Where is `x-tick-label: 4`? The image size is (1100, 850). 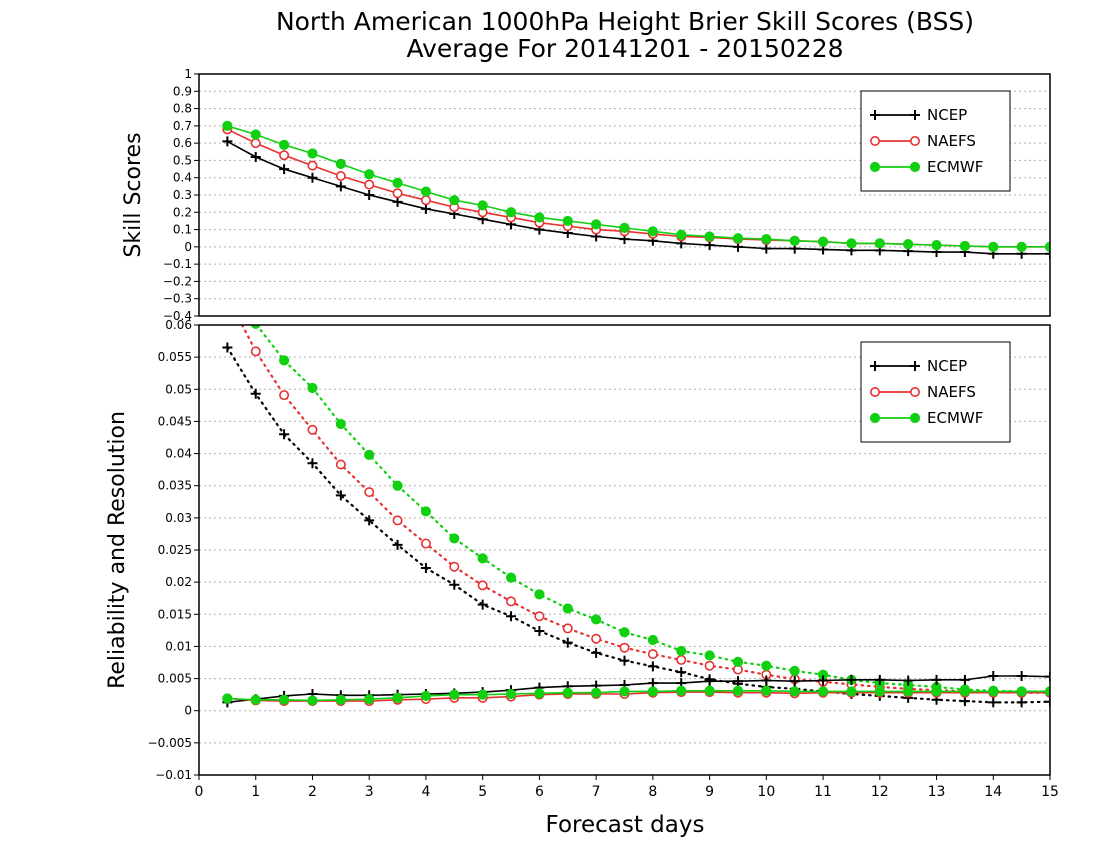 x-tick-label: 4 is located at coordinates (425, 792).